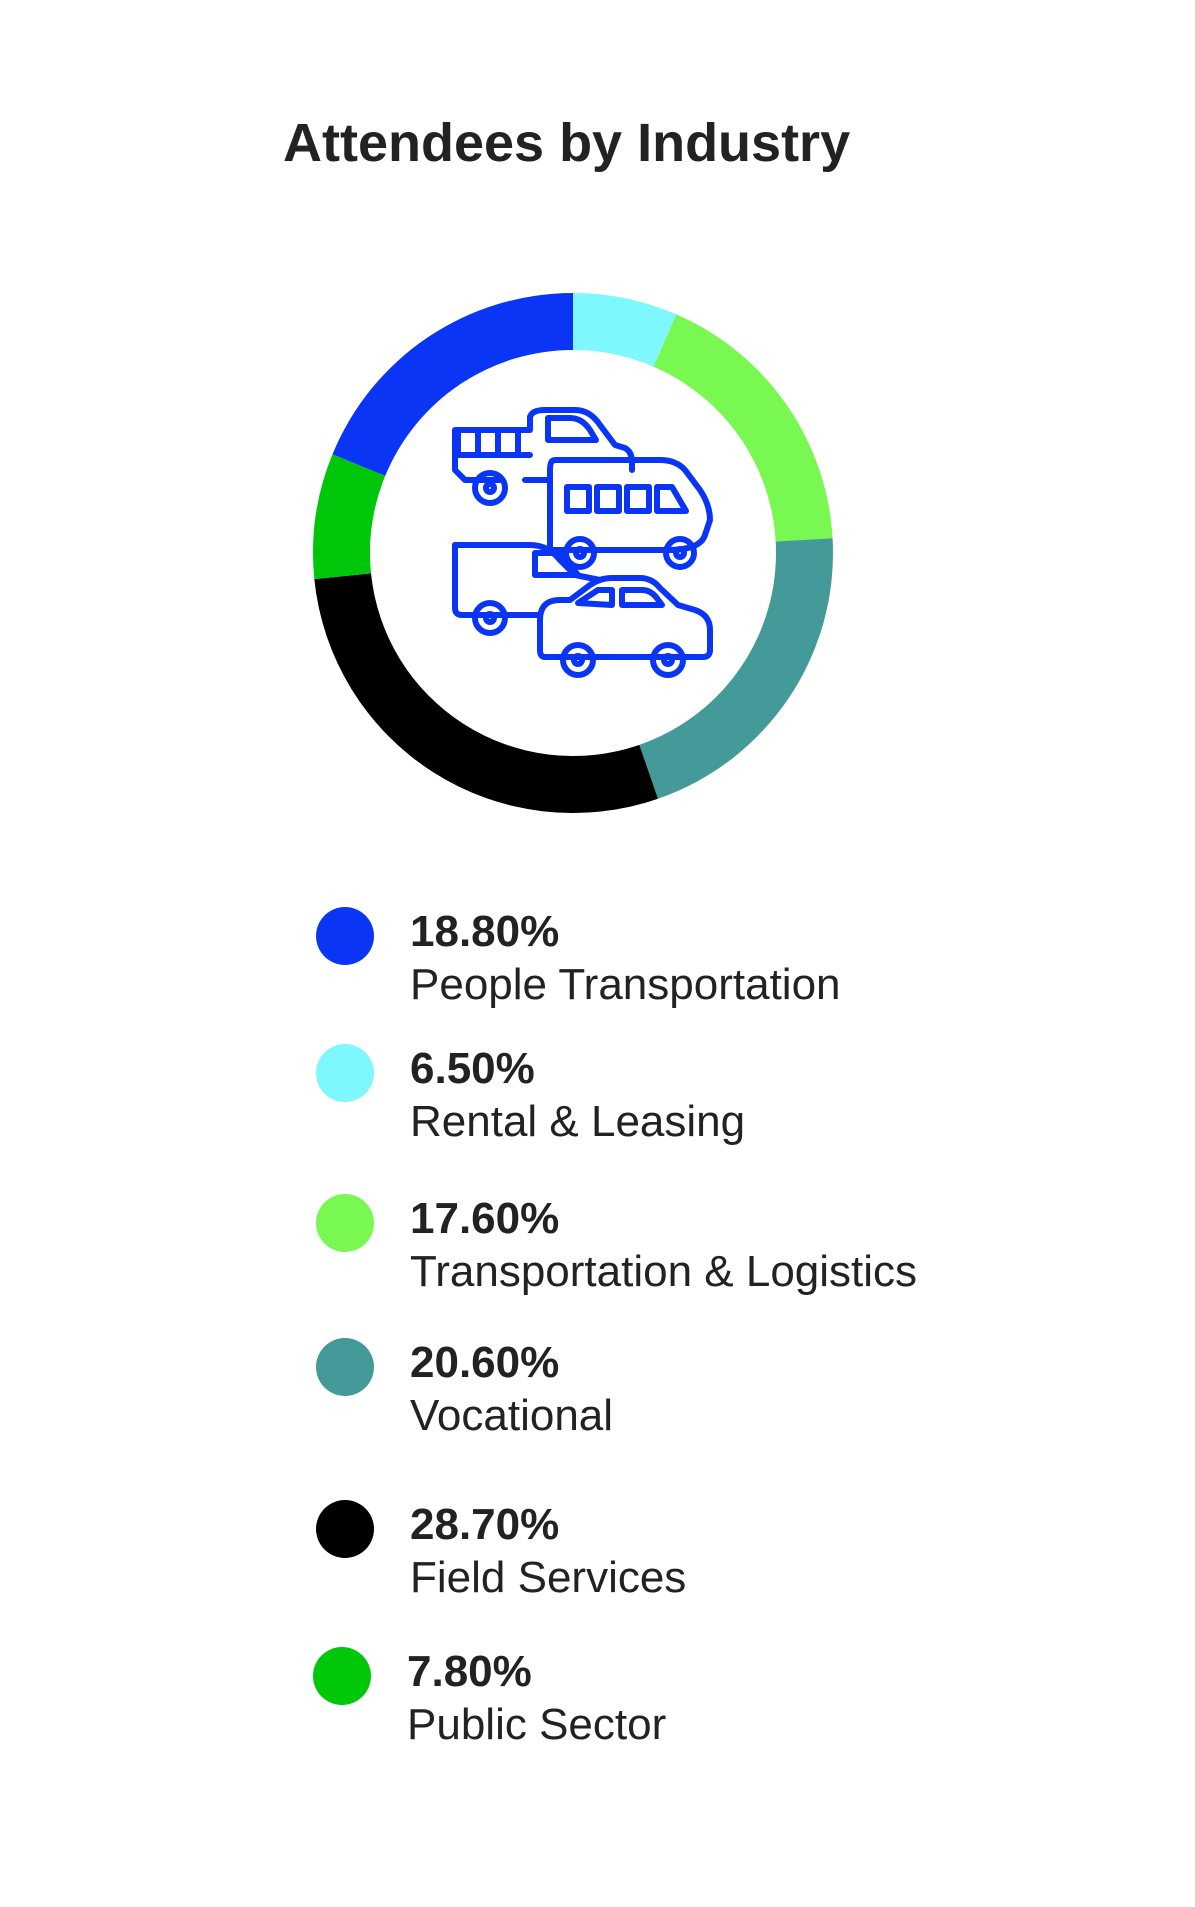  Describe the element at coordinates (625, 330) in the screenshot. I see `donut-slice-rental-leasing` at that location.